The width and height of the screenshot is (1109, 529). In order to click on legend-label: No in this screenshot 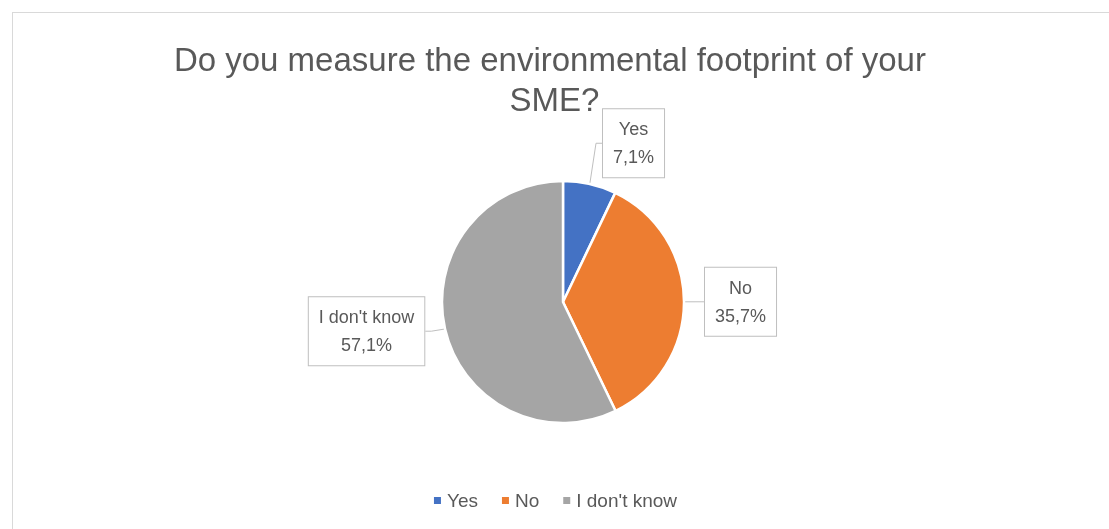, I will do `click(527, 500)`.